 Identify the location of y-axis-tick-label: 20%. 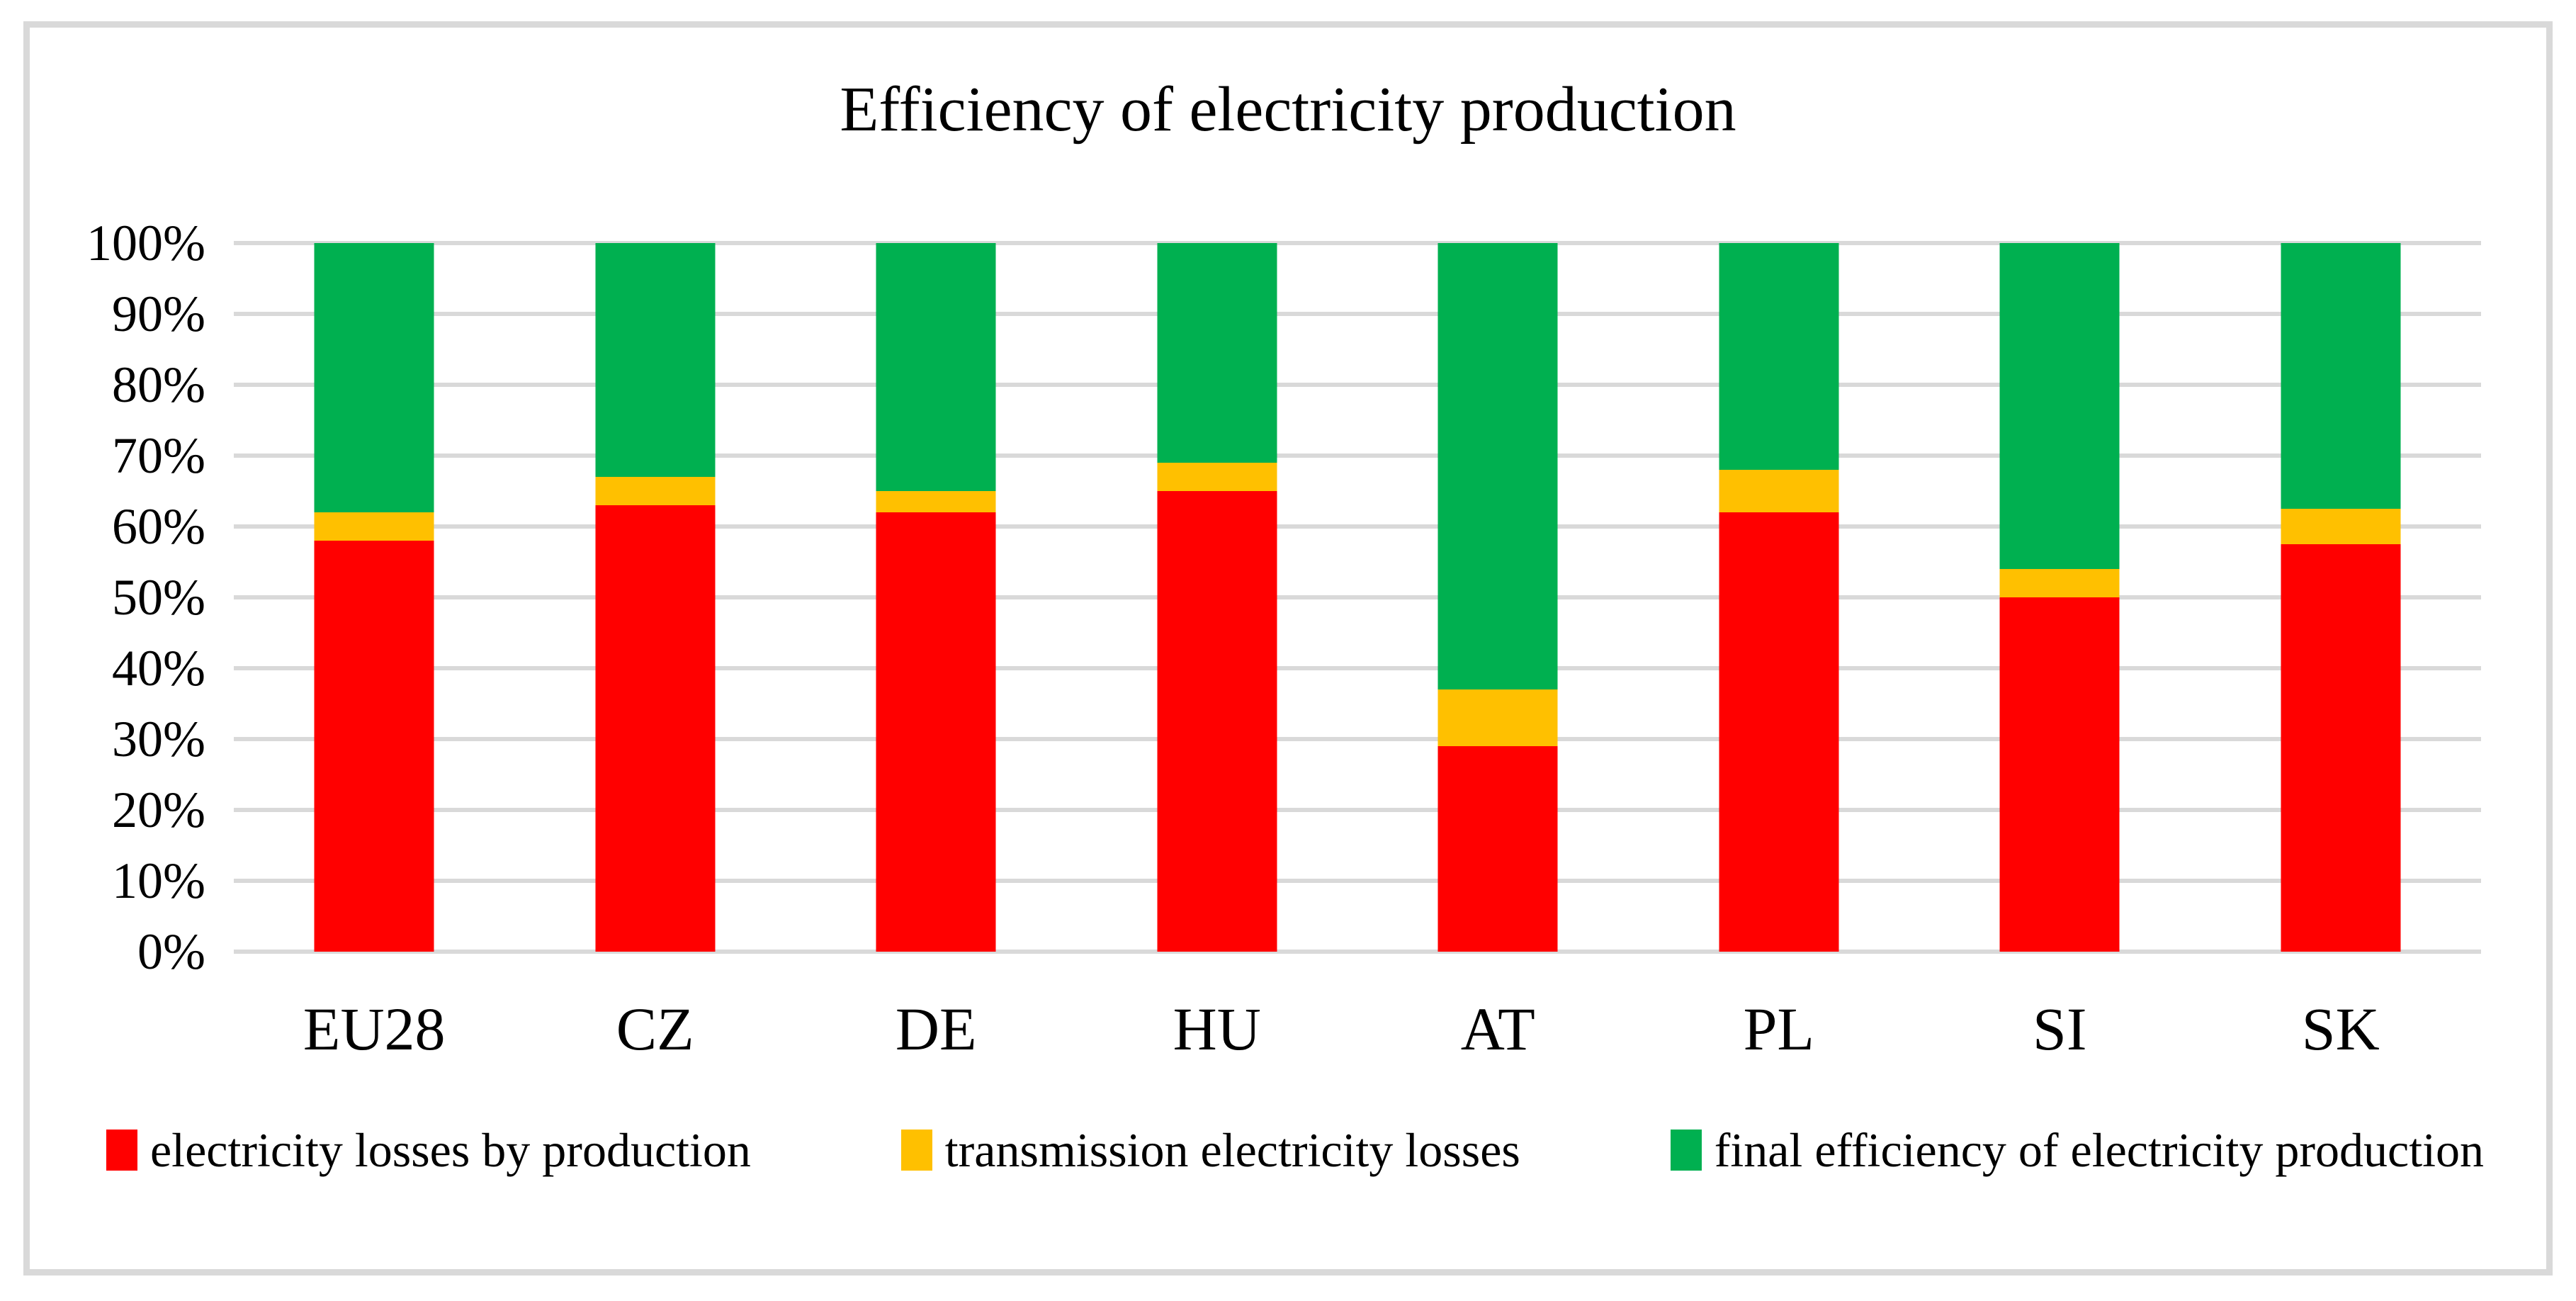
(158, 810).